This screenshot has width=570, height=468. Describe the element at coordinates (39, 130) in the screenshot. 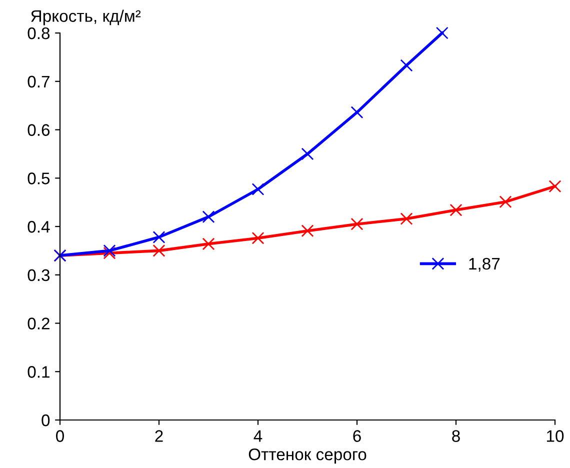

I see `y-tick-label: 0.6` at that location.